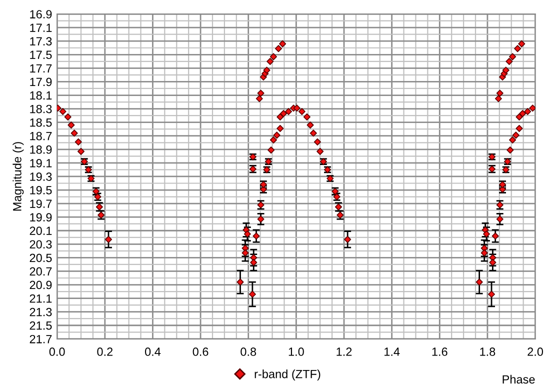 The height and width of the screenshot is (390, 549). What do you see at coordinates (200, 352) in the screenshot?
I see `x-tick-label: 0.6` at bounding box center [200, 352].